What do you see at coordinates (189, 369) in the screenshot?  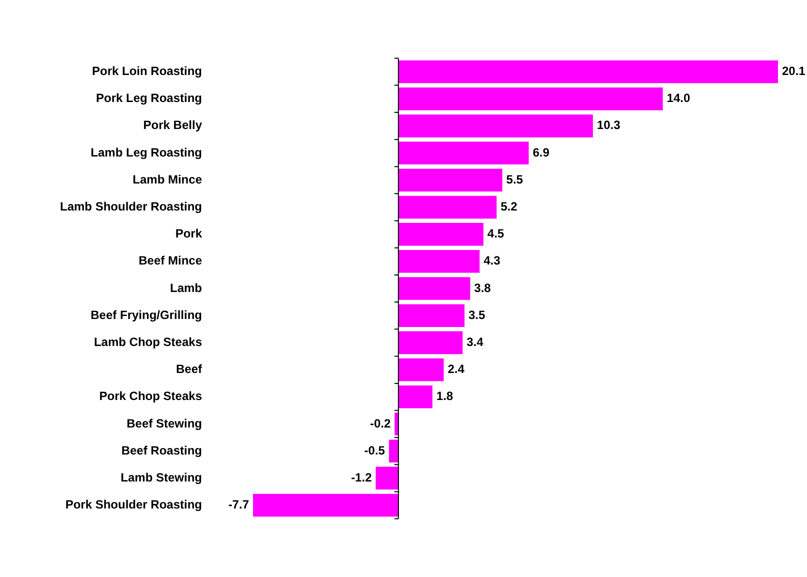 I see `y-tick-label: Beef` at bounding box center [189, 369].